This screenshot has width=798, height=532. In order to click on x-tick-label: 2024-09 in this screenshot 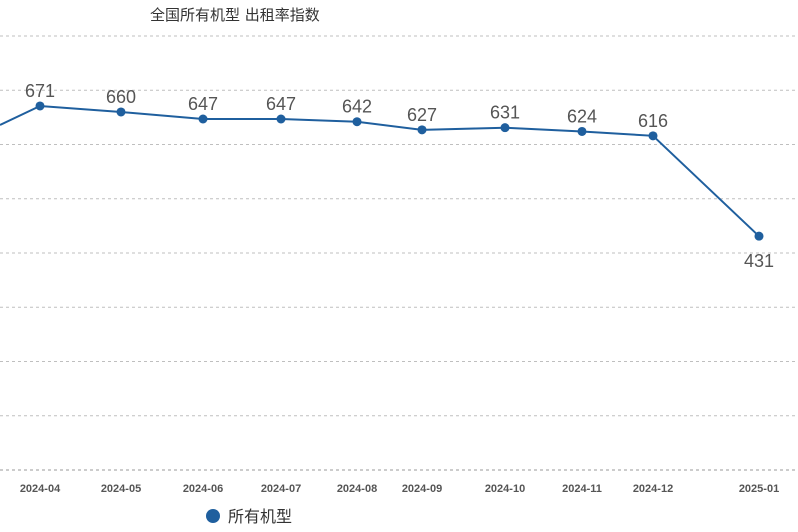, I will do `click(422, 489)`.